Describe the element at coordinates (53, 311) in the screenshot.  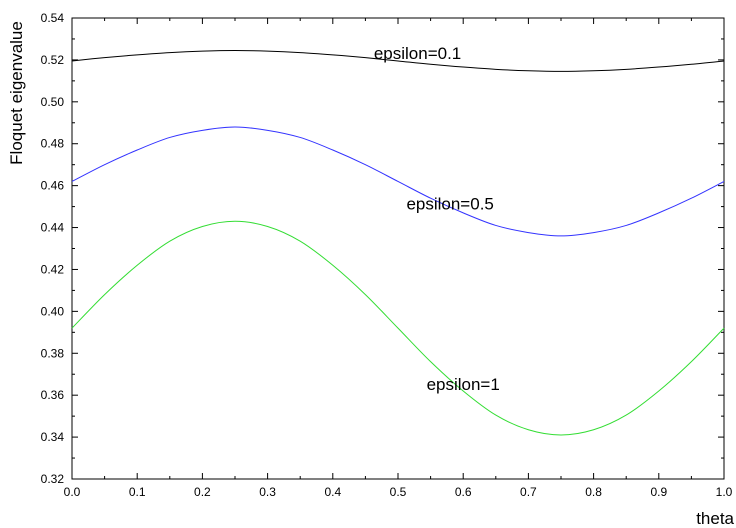
I see `y-tick-label: 0.40` at that location.